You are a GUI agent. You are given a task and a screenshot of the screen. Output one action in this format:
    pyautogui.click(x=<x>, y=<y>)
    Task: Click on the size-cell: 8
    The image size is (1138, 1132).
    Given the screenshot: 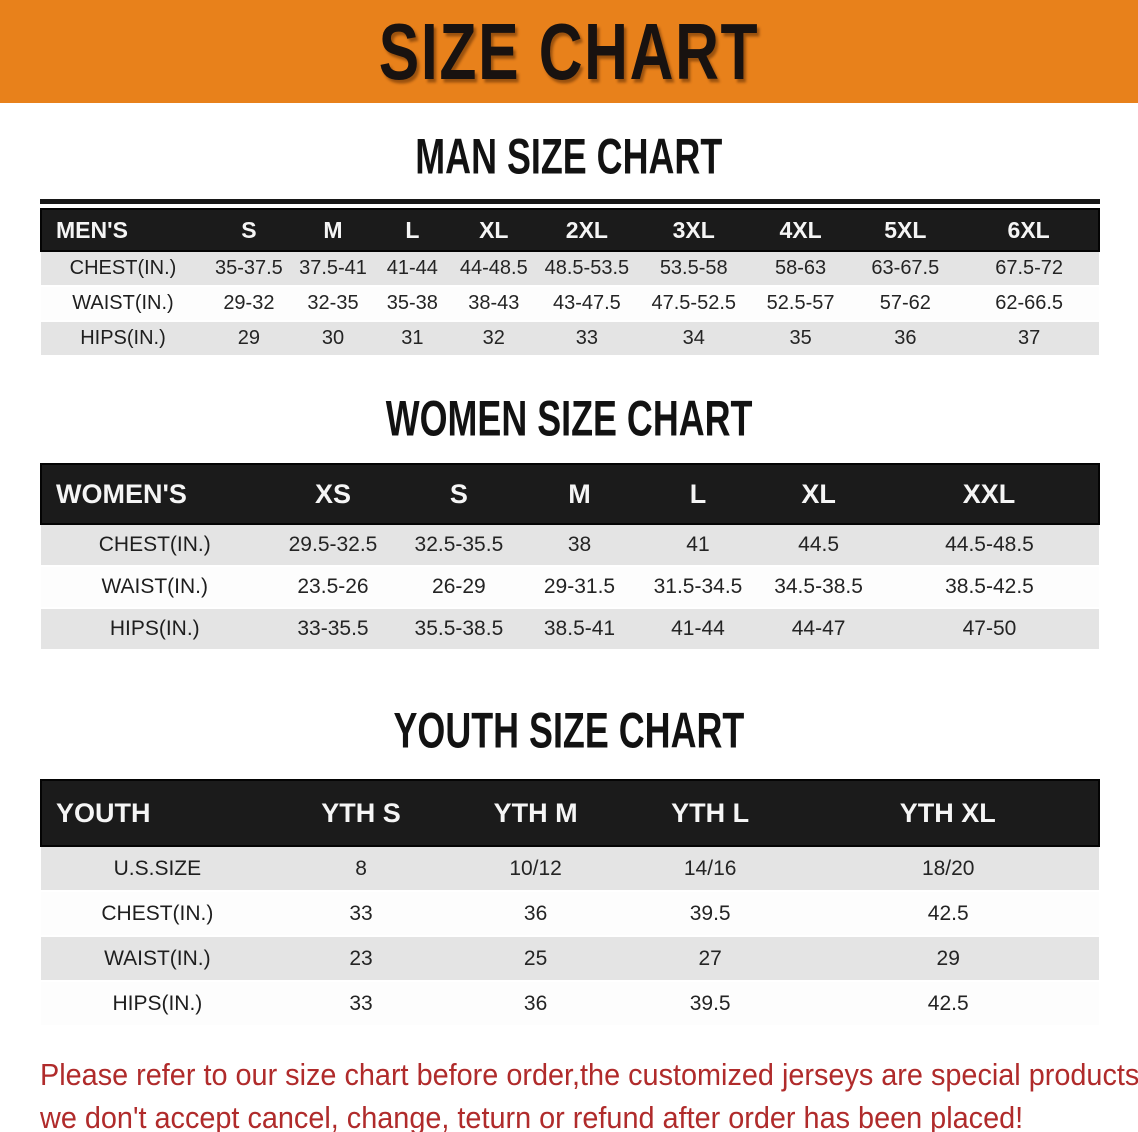 What is the action you would take?
    pyautogui.click(x=361, y=869)
    